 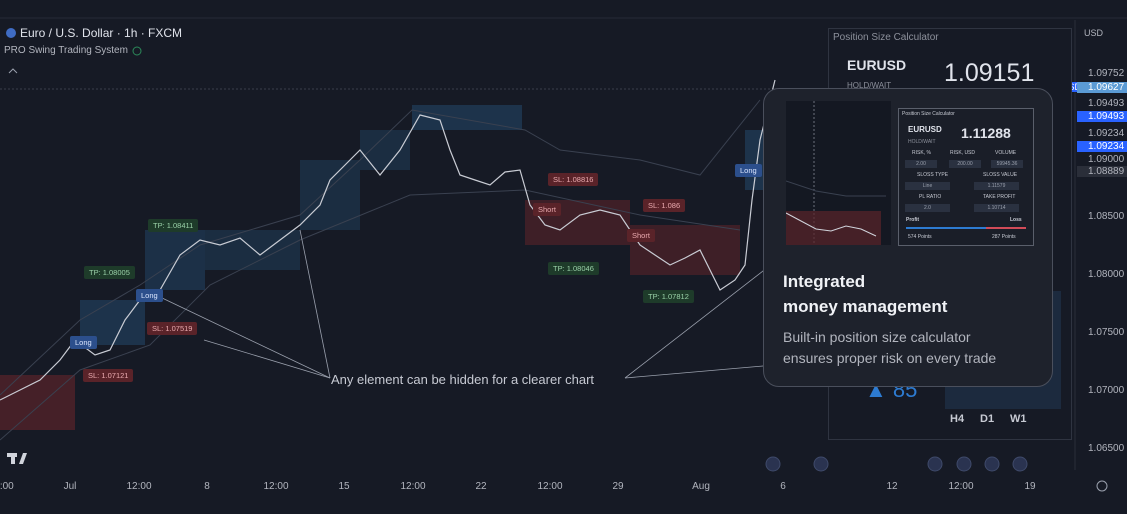 What do you see at coordinates (869, 85) in the screenshot?
I see `calculator-status: HOLD/WAIT` at bounding box center [869, 85].